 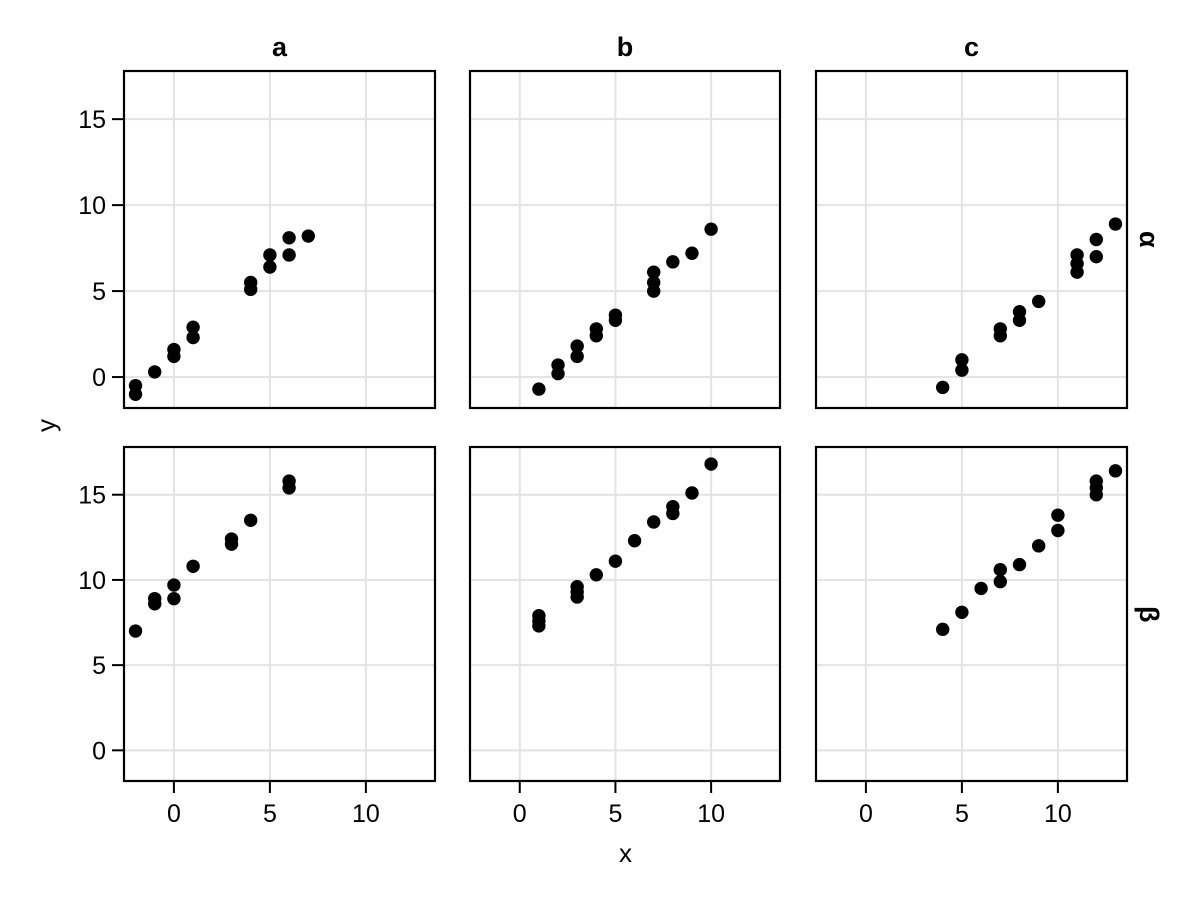 I want to click on facet-strip-row-beta: β, so click(x=1149, y=614).